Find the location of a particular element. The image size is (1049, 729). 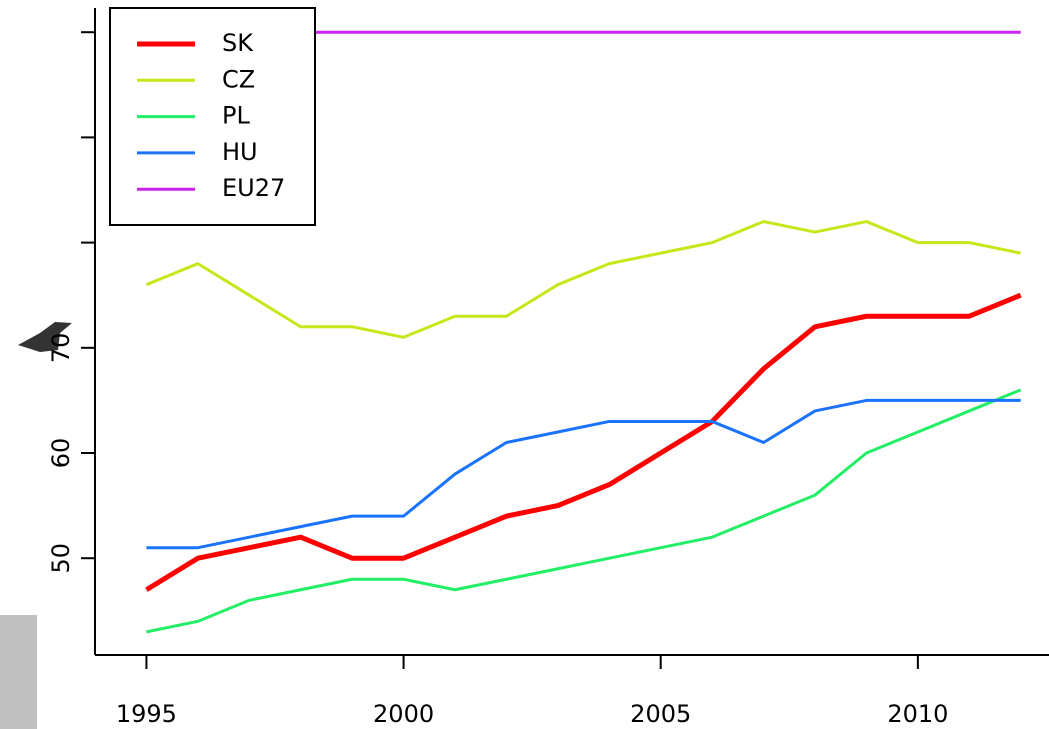

x-tick-label: 2010 is located at coordinates (917, 714).